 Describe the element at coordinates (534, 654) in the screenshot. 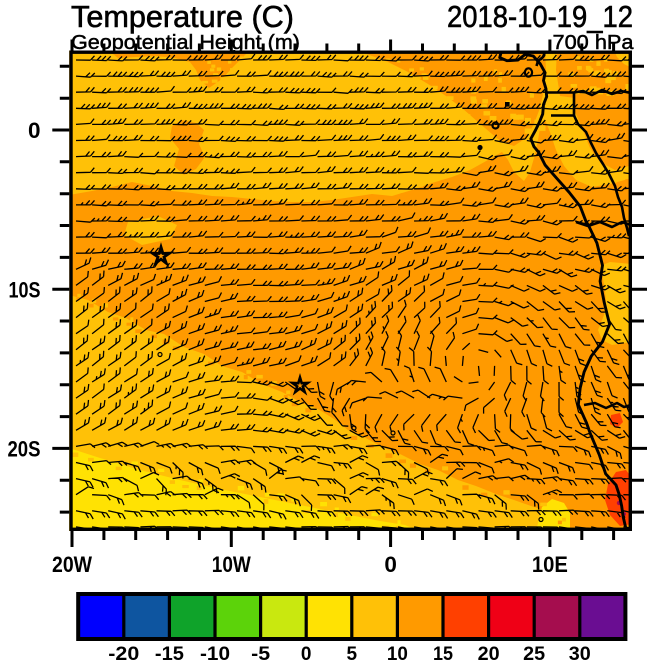

I see `svg-text: 25` at that location.